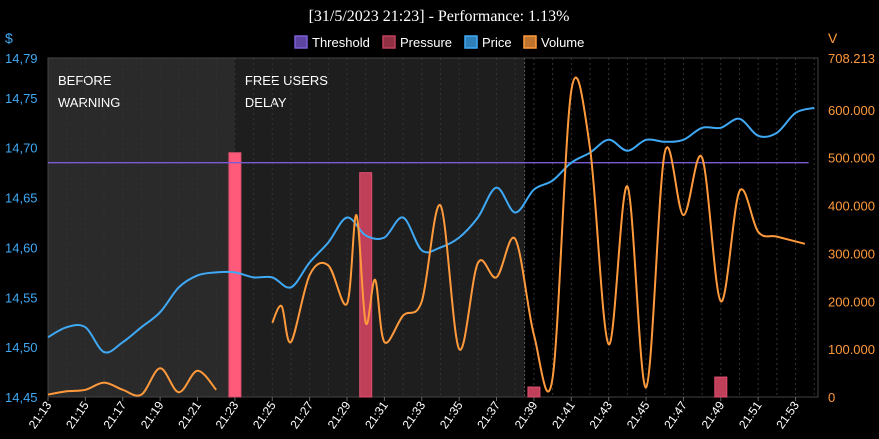 The width and height of the screenshot is (879, 439). I want to click on y-right-tick: 300.000, so click(851, 253).